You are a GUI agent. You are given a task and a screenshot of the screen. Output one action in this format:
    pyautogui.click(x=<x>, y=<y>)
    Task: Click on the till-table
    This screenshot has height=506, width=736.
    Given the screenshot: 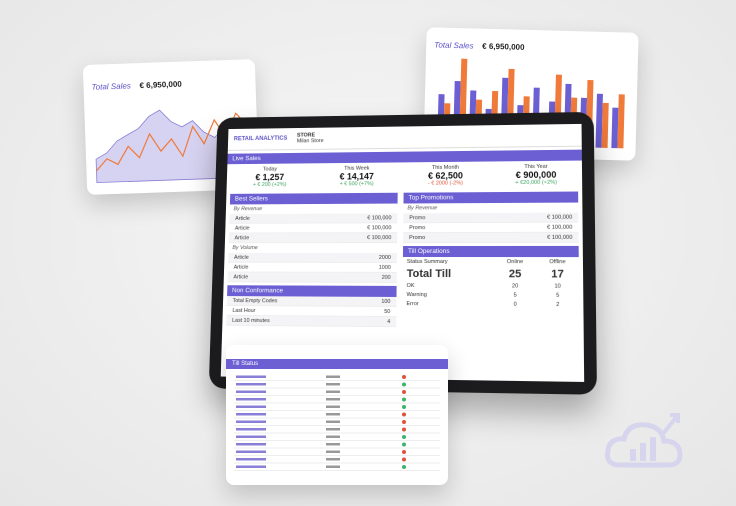 What is the action you would take?
    pyautogui.click(x=337, y=423)
    